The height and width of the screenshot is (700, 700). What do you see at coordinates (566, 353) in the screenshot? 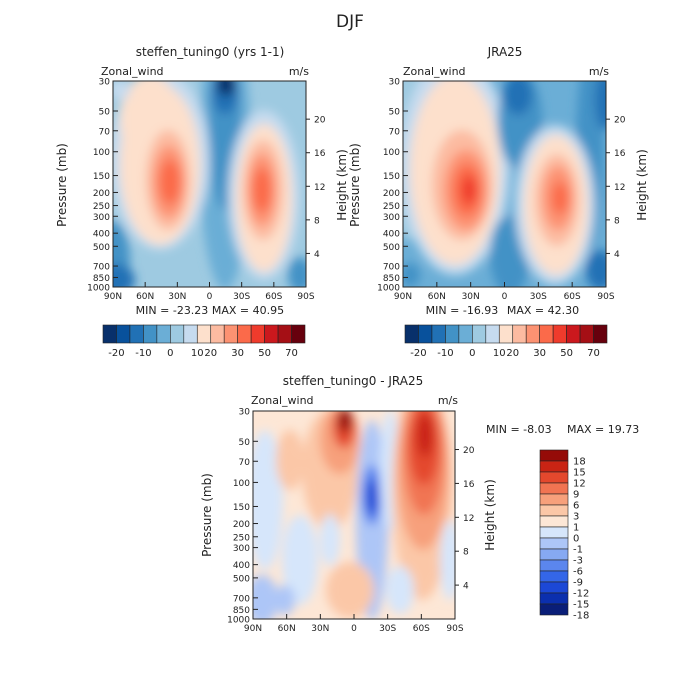
I see `colorbar-label: 50` at bounding box center [566, 353].